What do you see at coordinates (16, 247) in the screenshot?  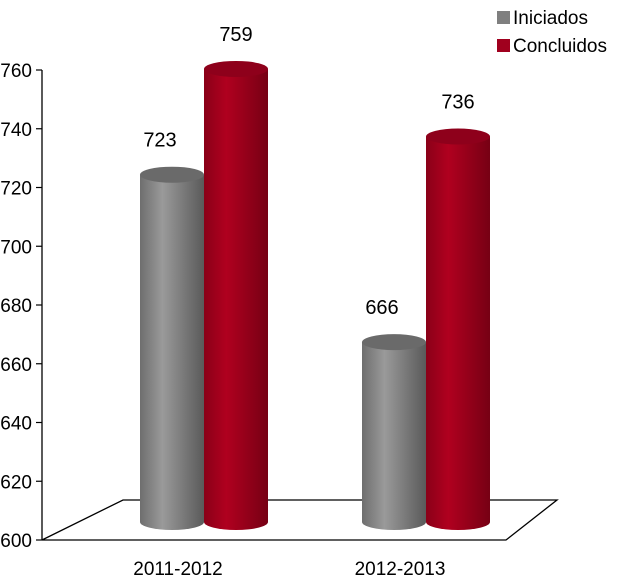 I see `y-tick-label: 700` at bounding box center [16, 247].